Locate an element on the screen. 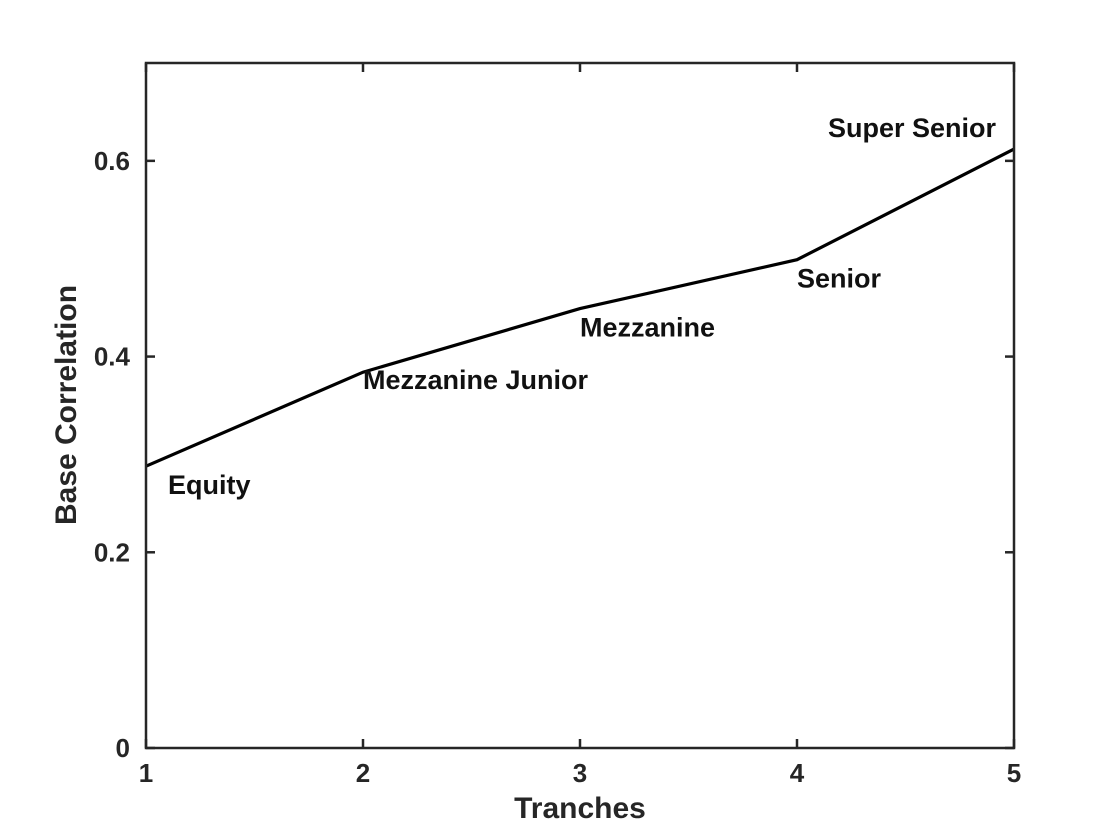  y-tick-labels: 0 0.2 0.4 0.6 is located at coordinates (112, 454).